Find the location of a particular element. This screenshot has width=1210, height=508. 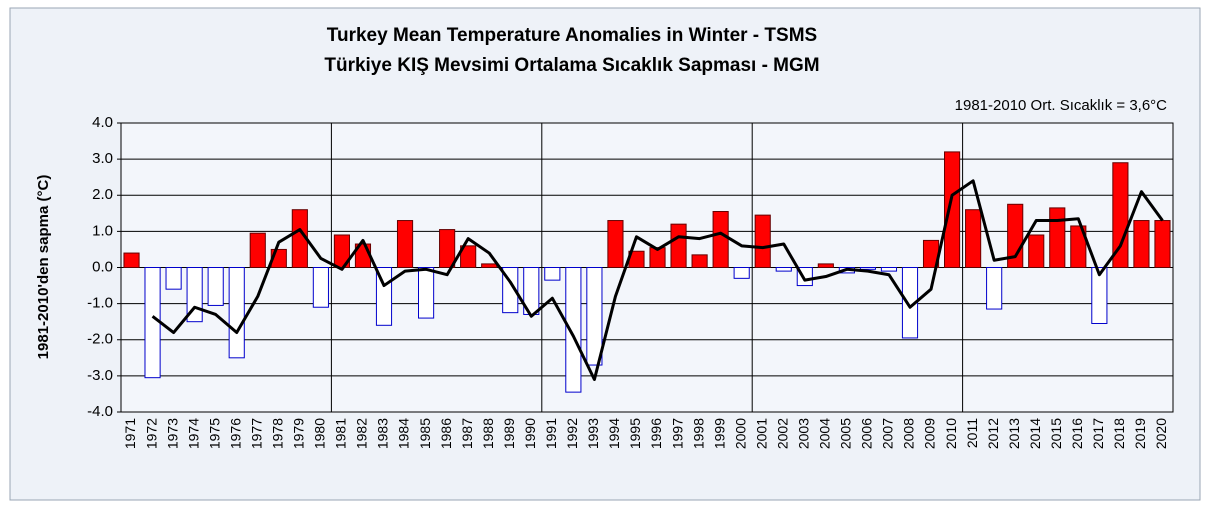

x-tick-label: 2015 is located at coordinates (1056, 433).